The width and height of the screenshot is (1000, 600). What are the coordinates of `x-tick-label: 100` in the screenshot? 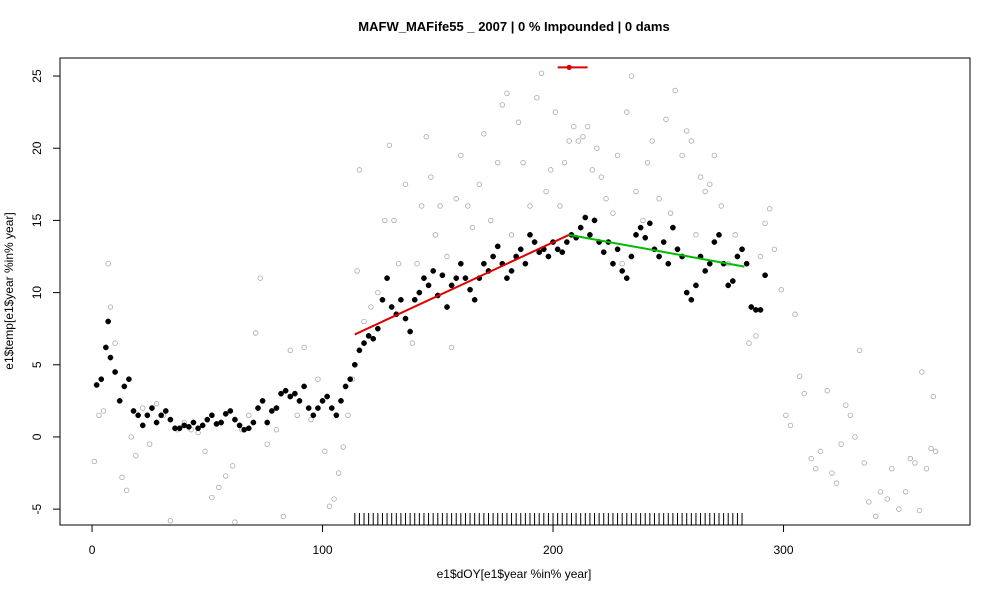 It's located at (323, 550).